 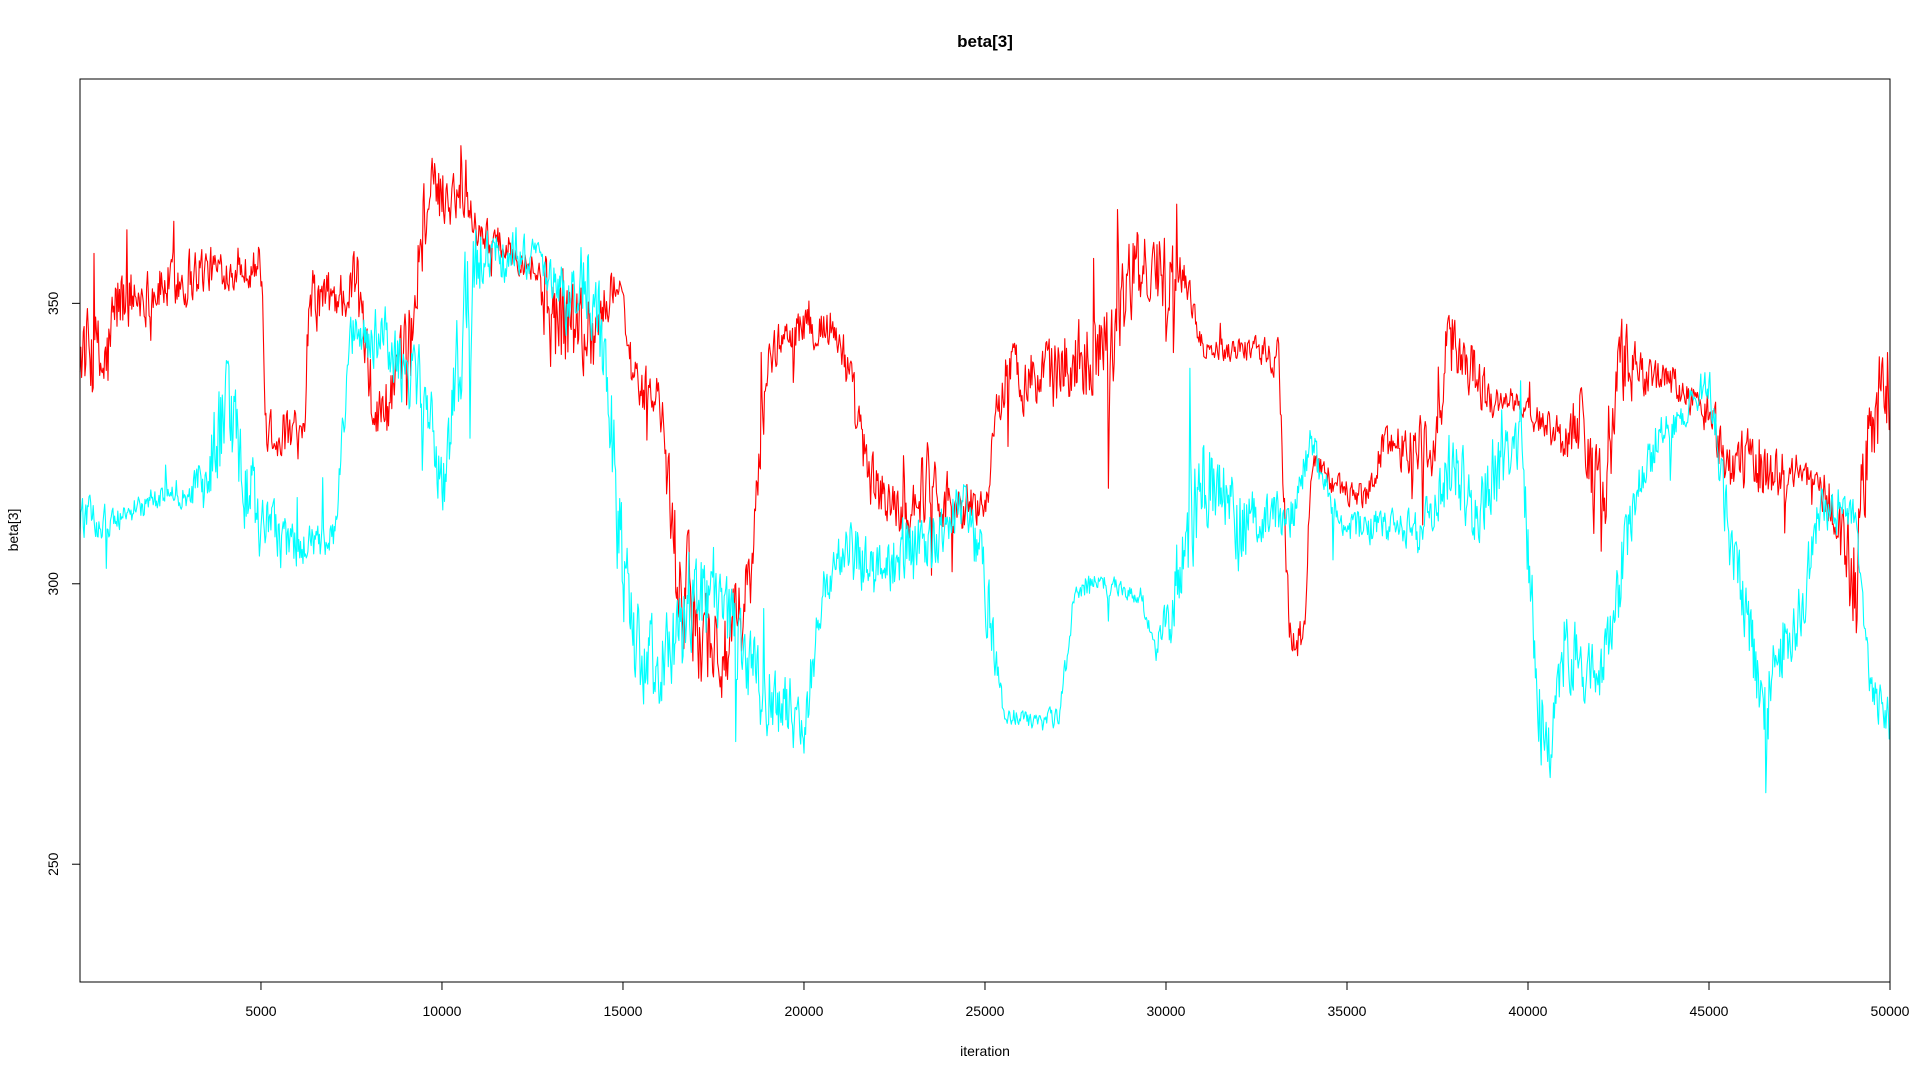 What do you see at coordinates (985, 1011) in the screenshot?
I see `x-tick-label: 25000` at bounding box center [985, 1011].